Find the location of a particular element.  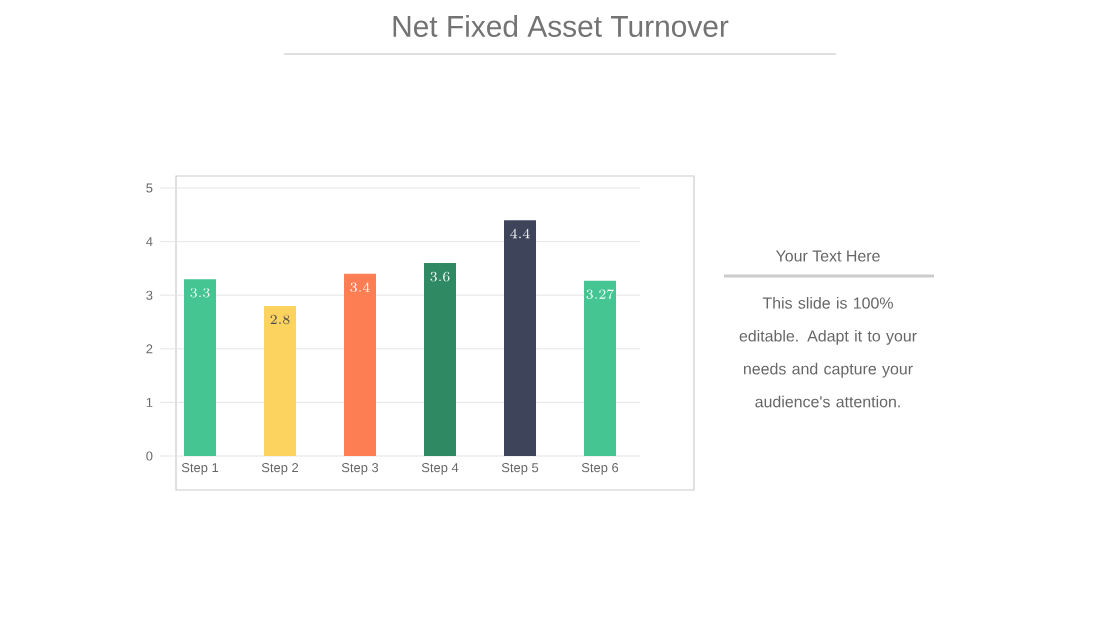

chart-title: Net Fixed Asset Turnover is located at coordinates (561, 26).